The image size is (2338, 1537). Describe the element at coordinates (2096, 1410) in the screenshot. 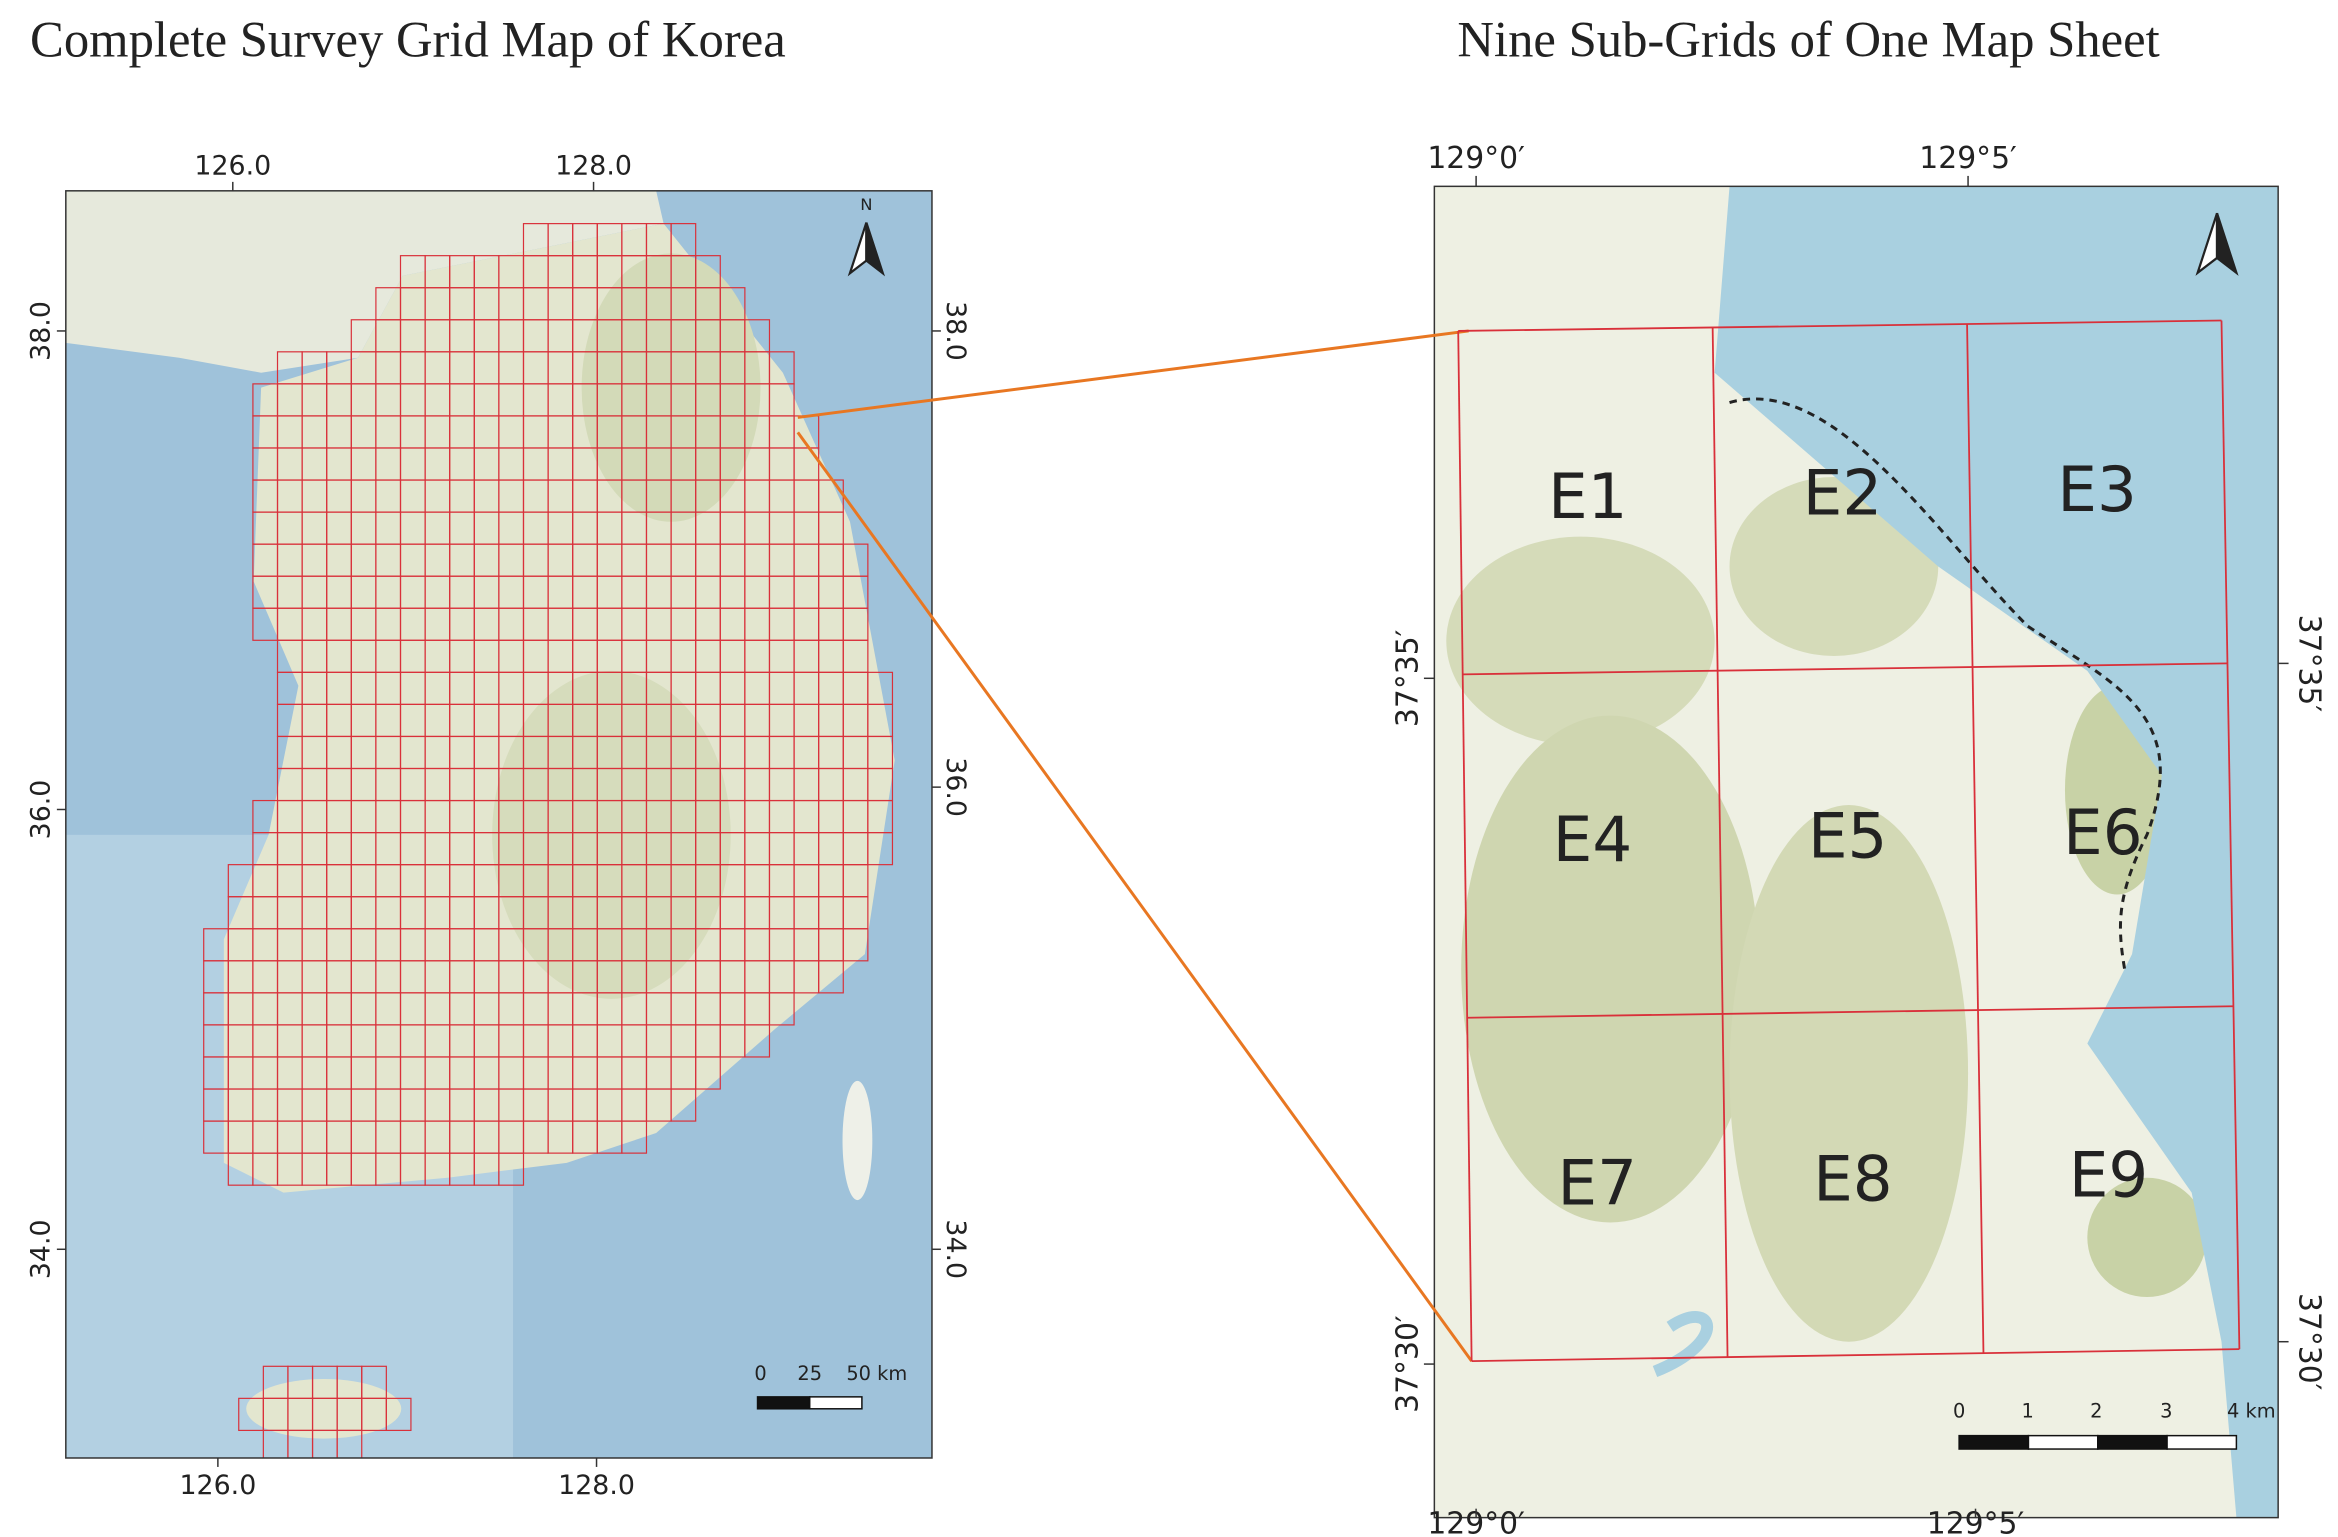

I see `scale-label: 2` at that location.